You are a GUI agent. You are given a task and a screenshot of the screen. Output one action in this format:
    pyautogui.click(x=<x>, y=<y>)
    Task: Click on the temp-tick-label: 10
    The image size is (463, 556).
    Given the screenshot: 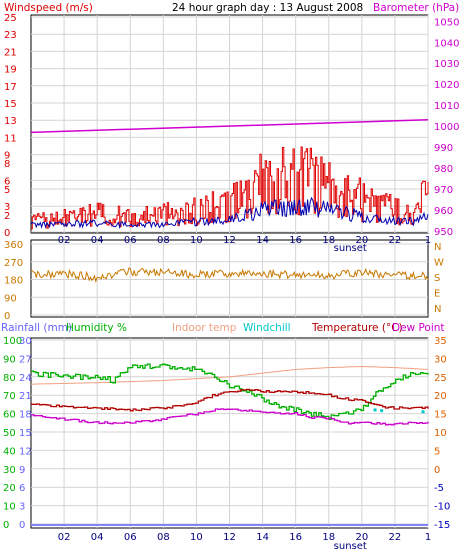 What is the action you would take?
    pyautogui.click(x=440, y=433)
    